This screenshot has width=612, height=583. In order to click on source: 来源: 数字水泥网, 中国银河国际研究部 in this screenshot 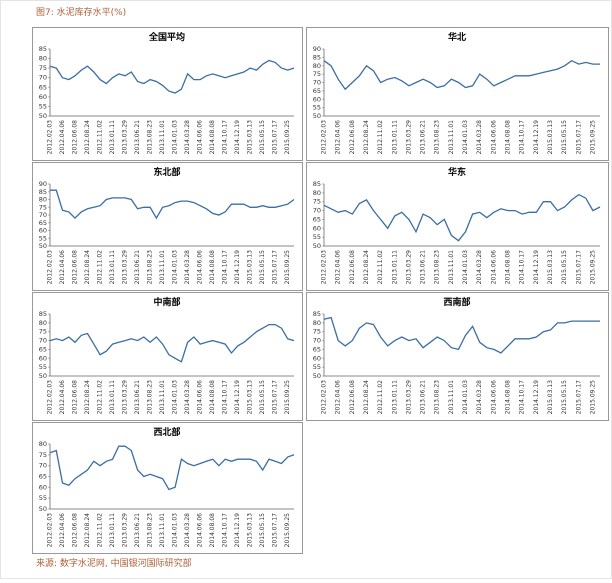, I will do `click(114, 563)`.